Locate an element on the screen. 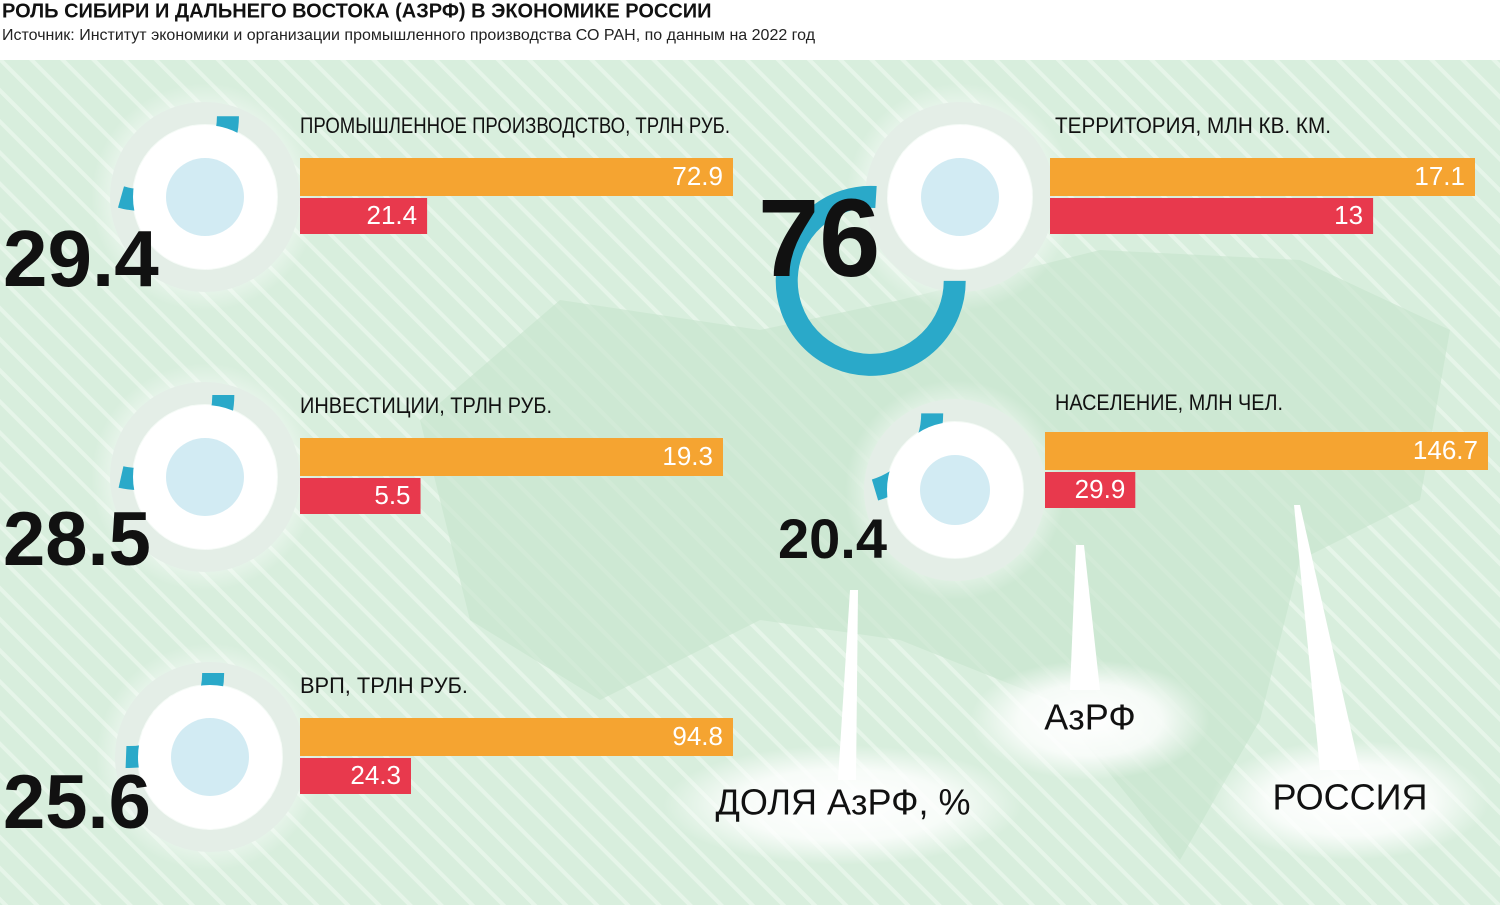 This screenshot has width=1500, height=905. panel-title: ИНВЕСТИЦИИ, ТРЛН РУБ. is located at coordinates (426, 405).